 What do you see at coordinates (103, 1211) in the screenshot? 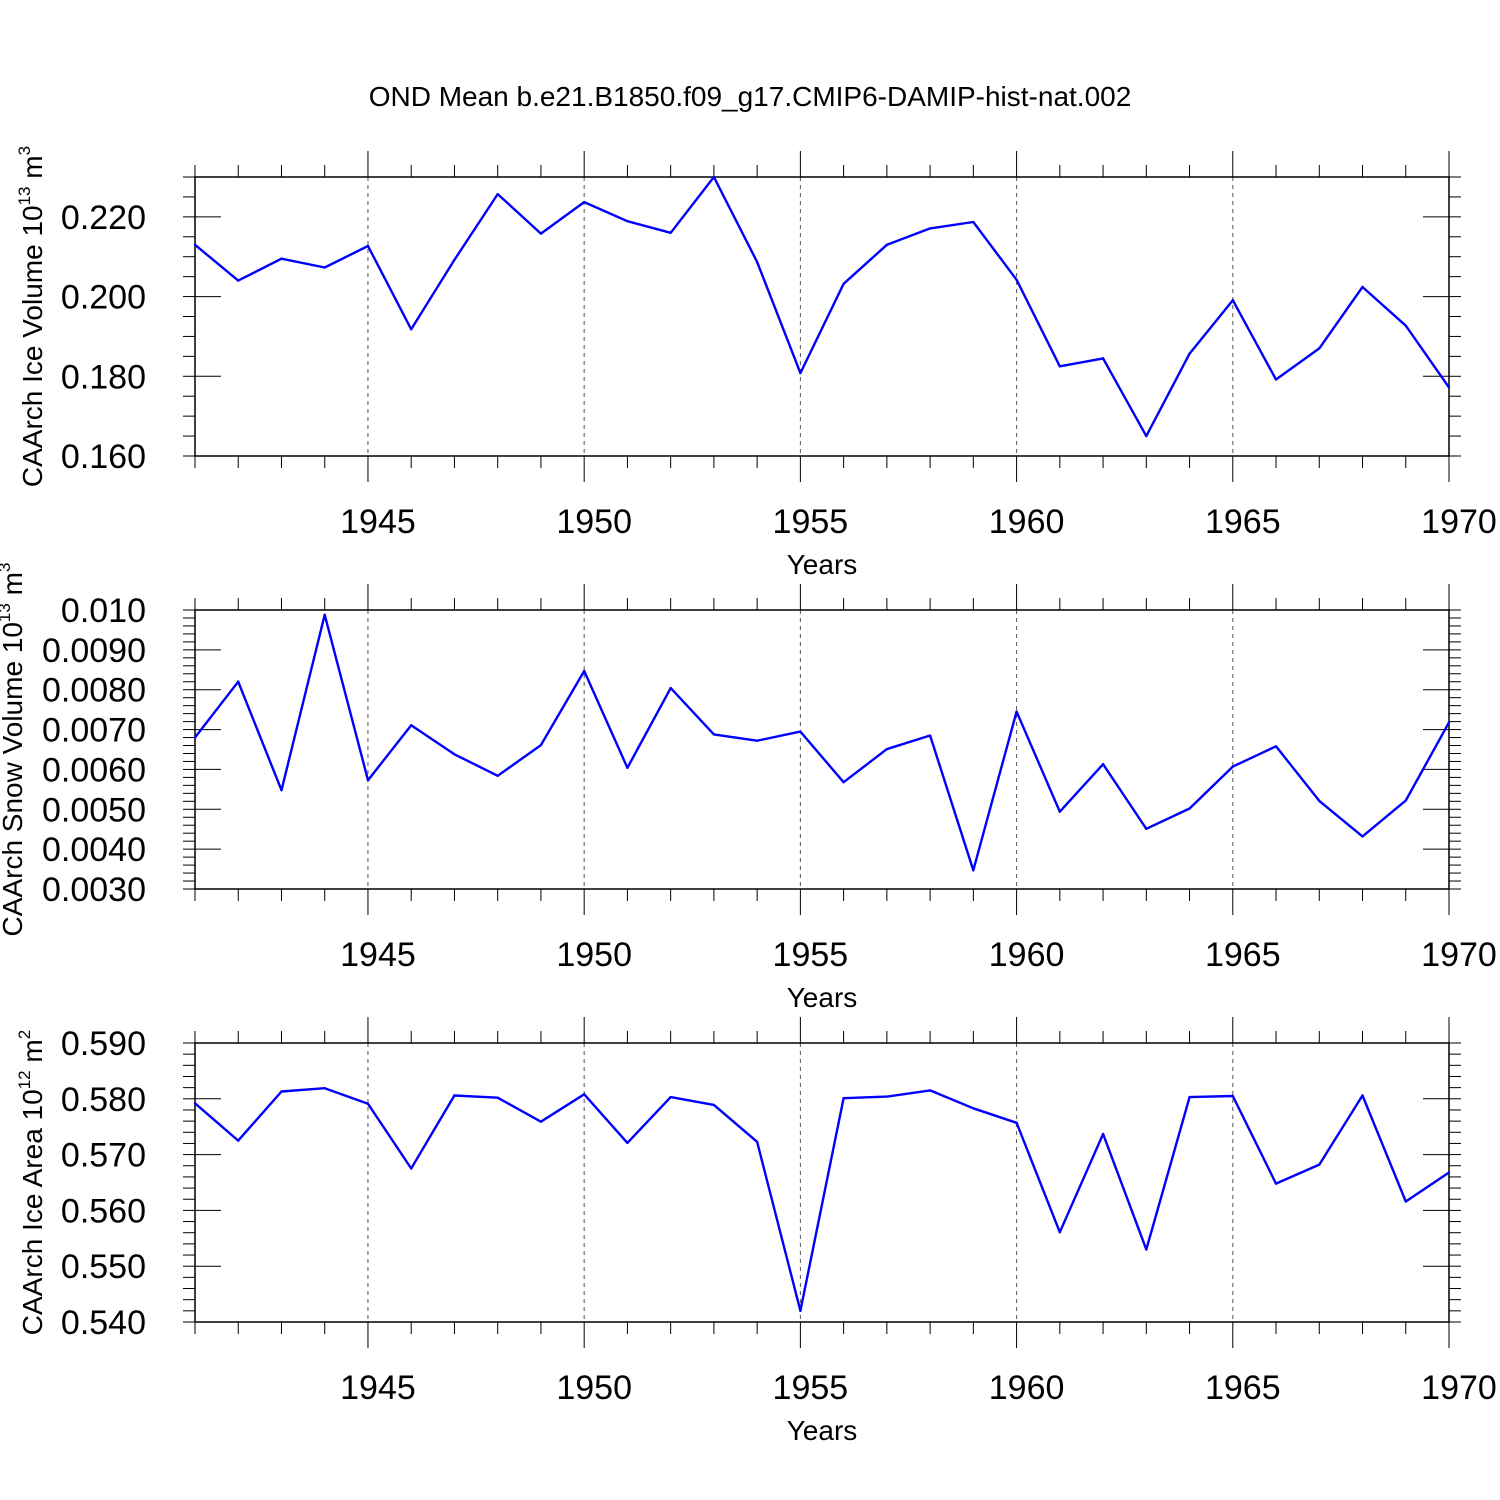
I see `y-tick-label: 0.560` at bounding box center [103, 1211].